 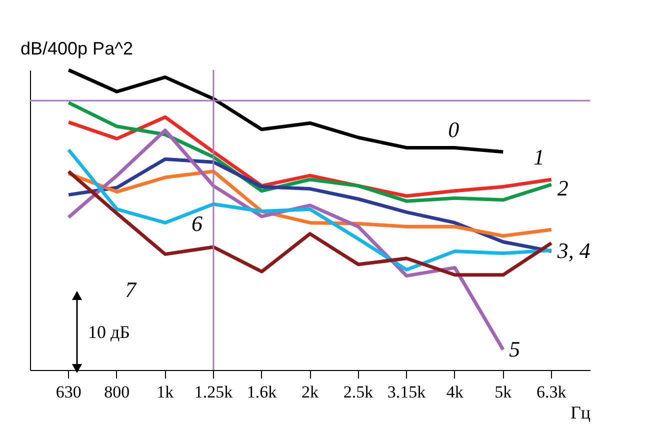 What do you see at coordinates (358, 392) in the screenshot?
I see `x-tick-label: 2.5k` at bounding box center [358, 392].